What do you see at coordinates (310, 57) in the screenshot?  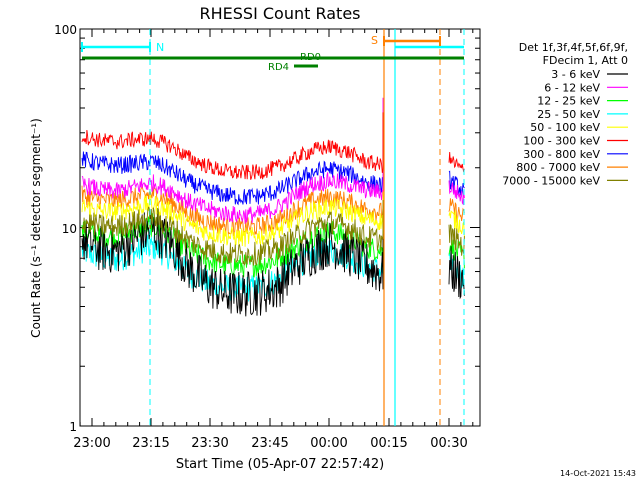 I see `flag-label-rd0: RD0` at bounding box center [310, 57].